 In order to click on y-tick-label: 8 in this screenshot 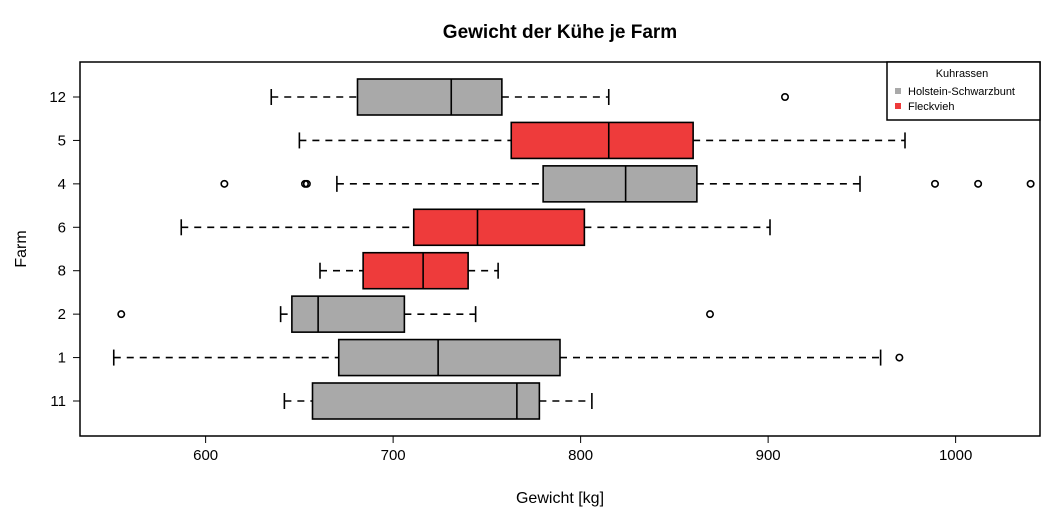, I will do `click(62, 271)`.